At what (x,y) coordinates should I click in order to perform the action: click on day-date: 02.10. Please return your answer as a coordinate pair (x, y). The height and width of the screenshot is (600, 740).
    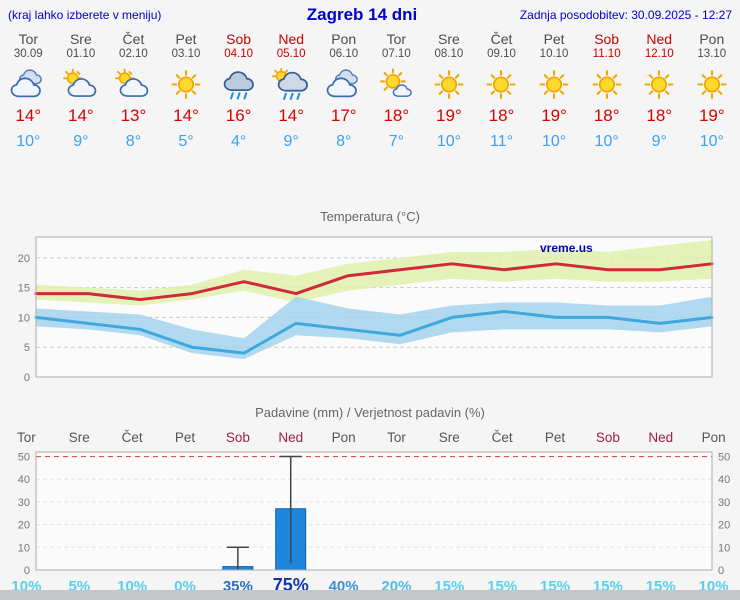
    Looking at the image, I should click on (133, 54).